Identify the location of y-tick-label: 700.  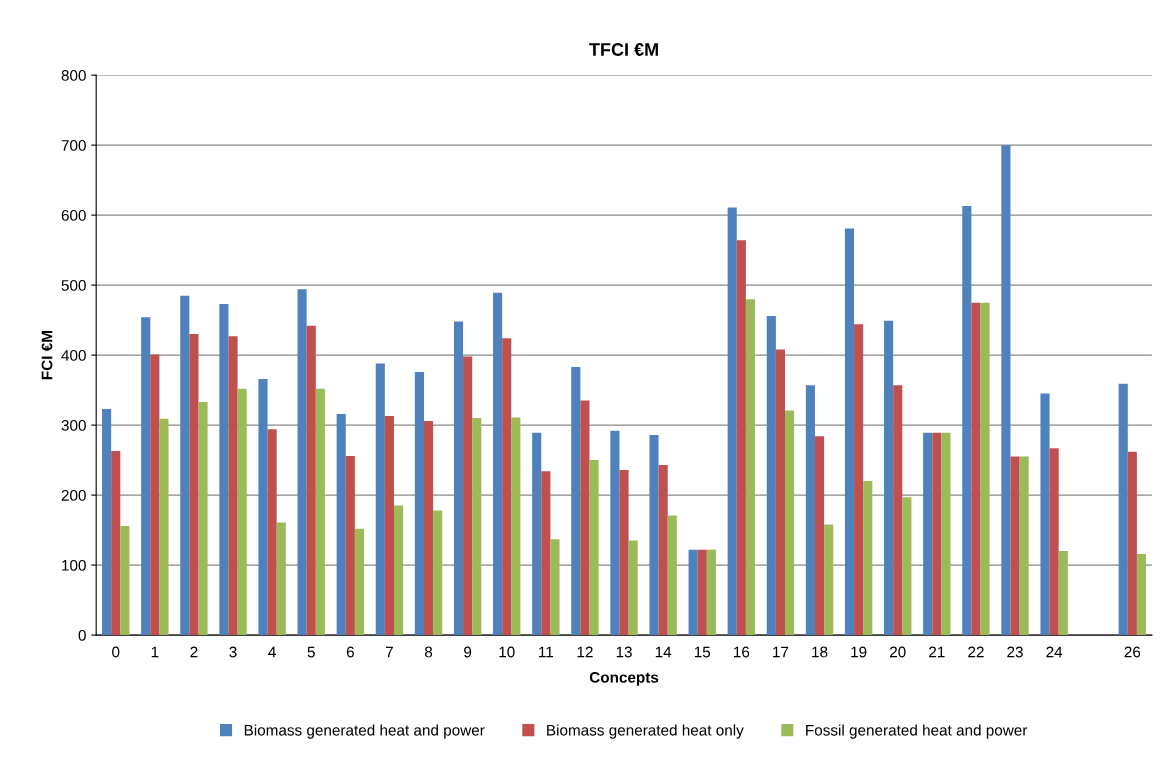
(73, 145).